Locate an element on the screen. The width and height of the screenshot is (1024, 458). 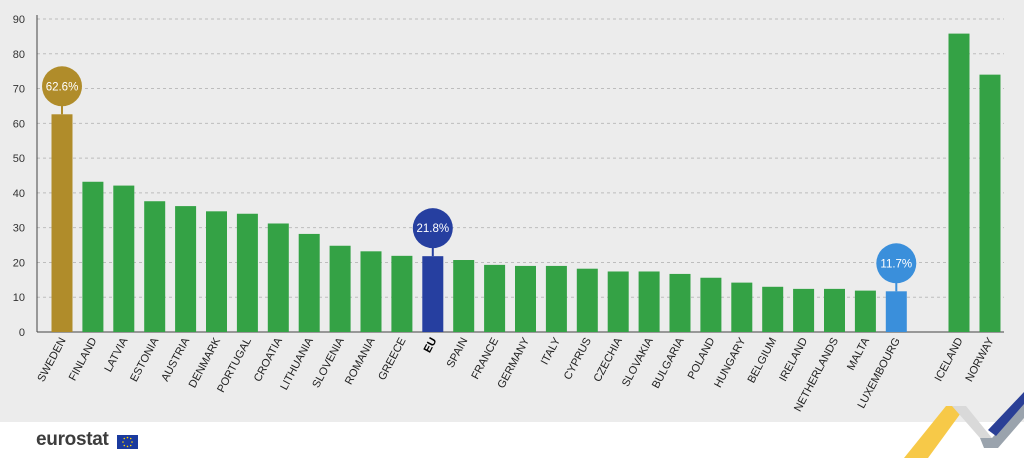
bar-italy is located at coordinates (556, 298).